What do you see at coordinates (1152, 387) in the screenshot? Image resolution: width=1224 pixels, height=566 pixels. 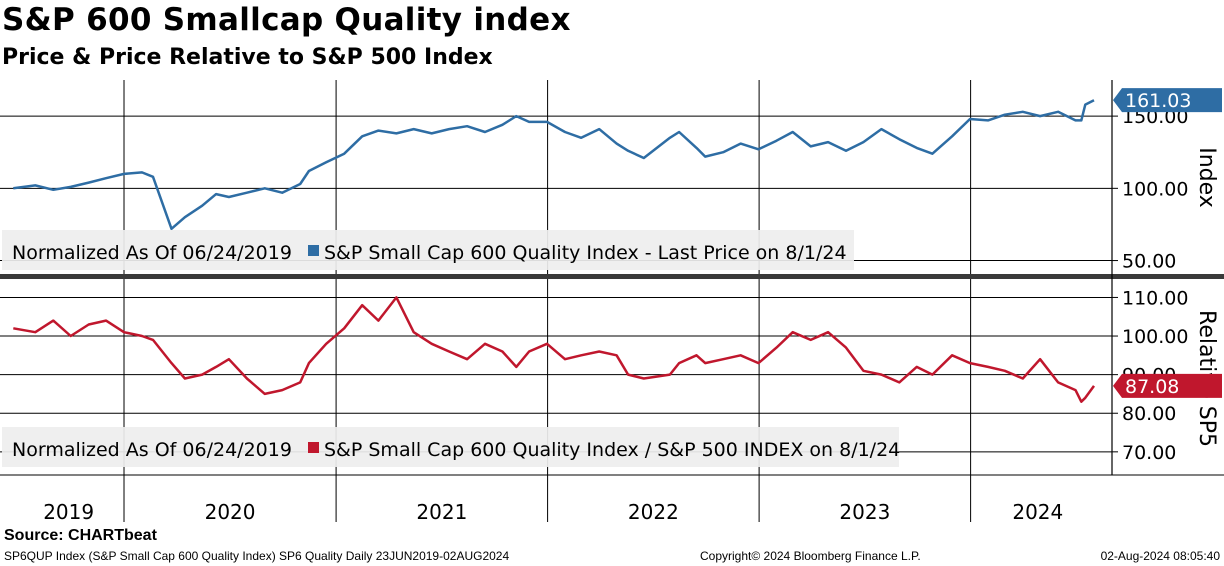 I see `last-value-label: 87.08` at bounding box center [1152, 387].